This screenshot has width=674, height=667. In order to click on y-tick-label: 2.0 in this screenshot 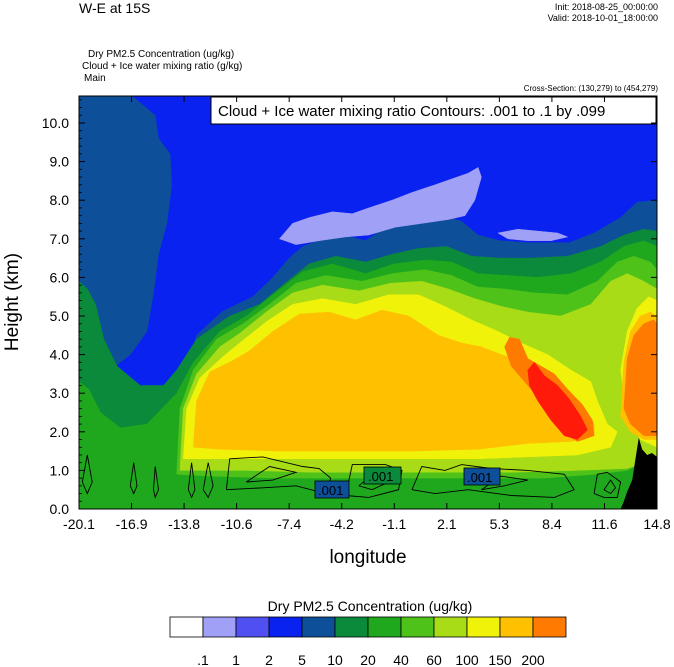, I will do `click(60, 432)`.